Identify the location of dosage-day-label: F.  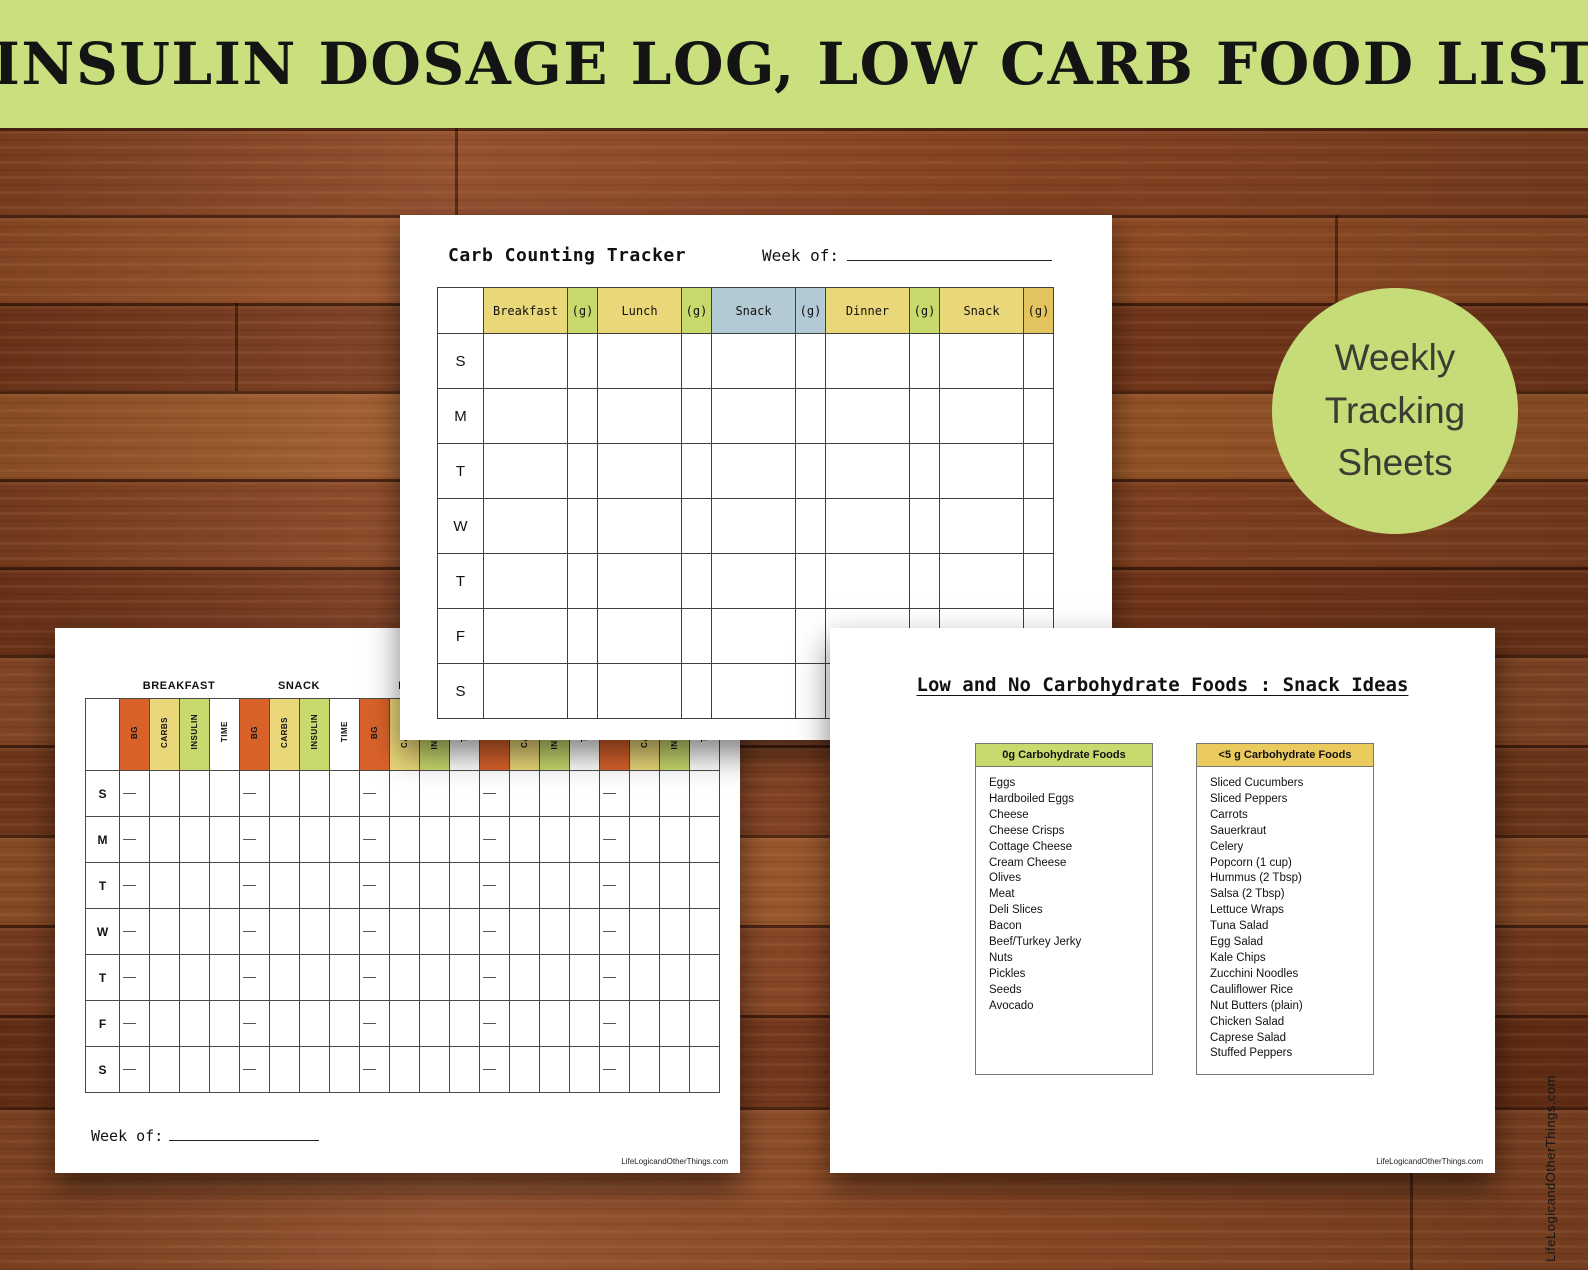
(102, 1023).